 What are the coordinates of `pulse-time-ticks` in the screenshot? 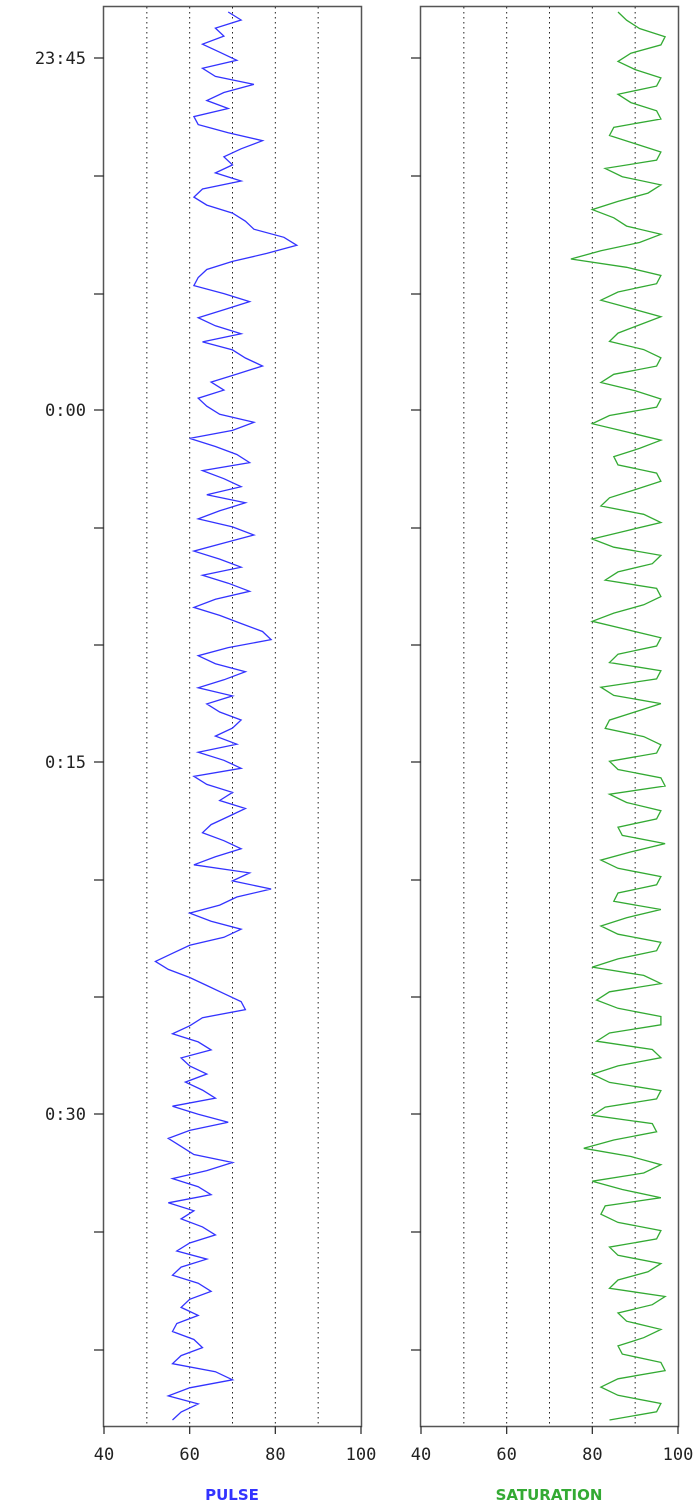 It's located at (99, 704).